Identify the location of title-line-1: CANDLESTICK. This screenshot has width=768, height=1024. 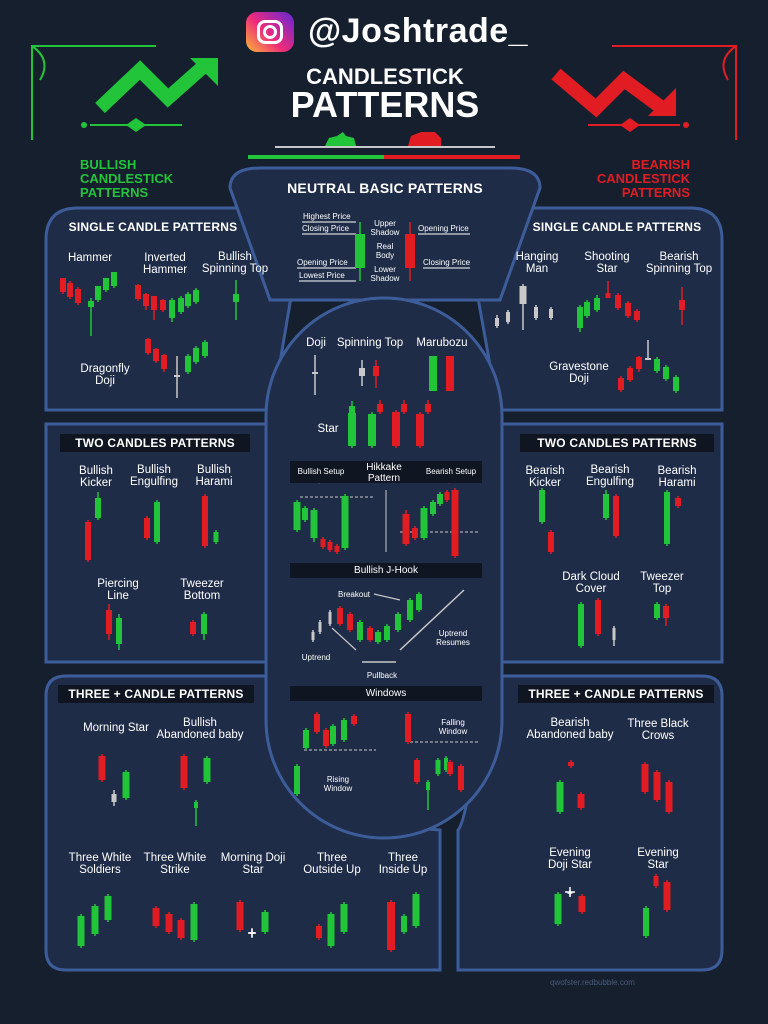
(385, 76).